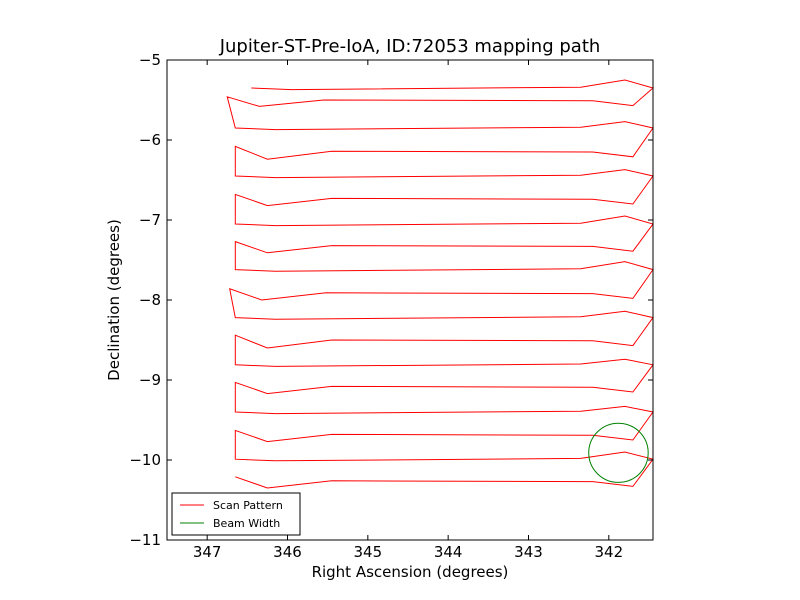 The image size is (800, 600). I want to click on y-tick-label: −11, so click(145, 540).